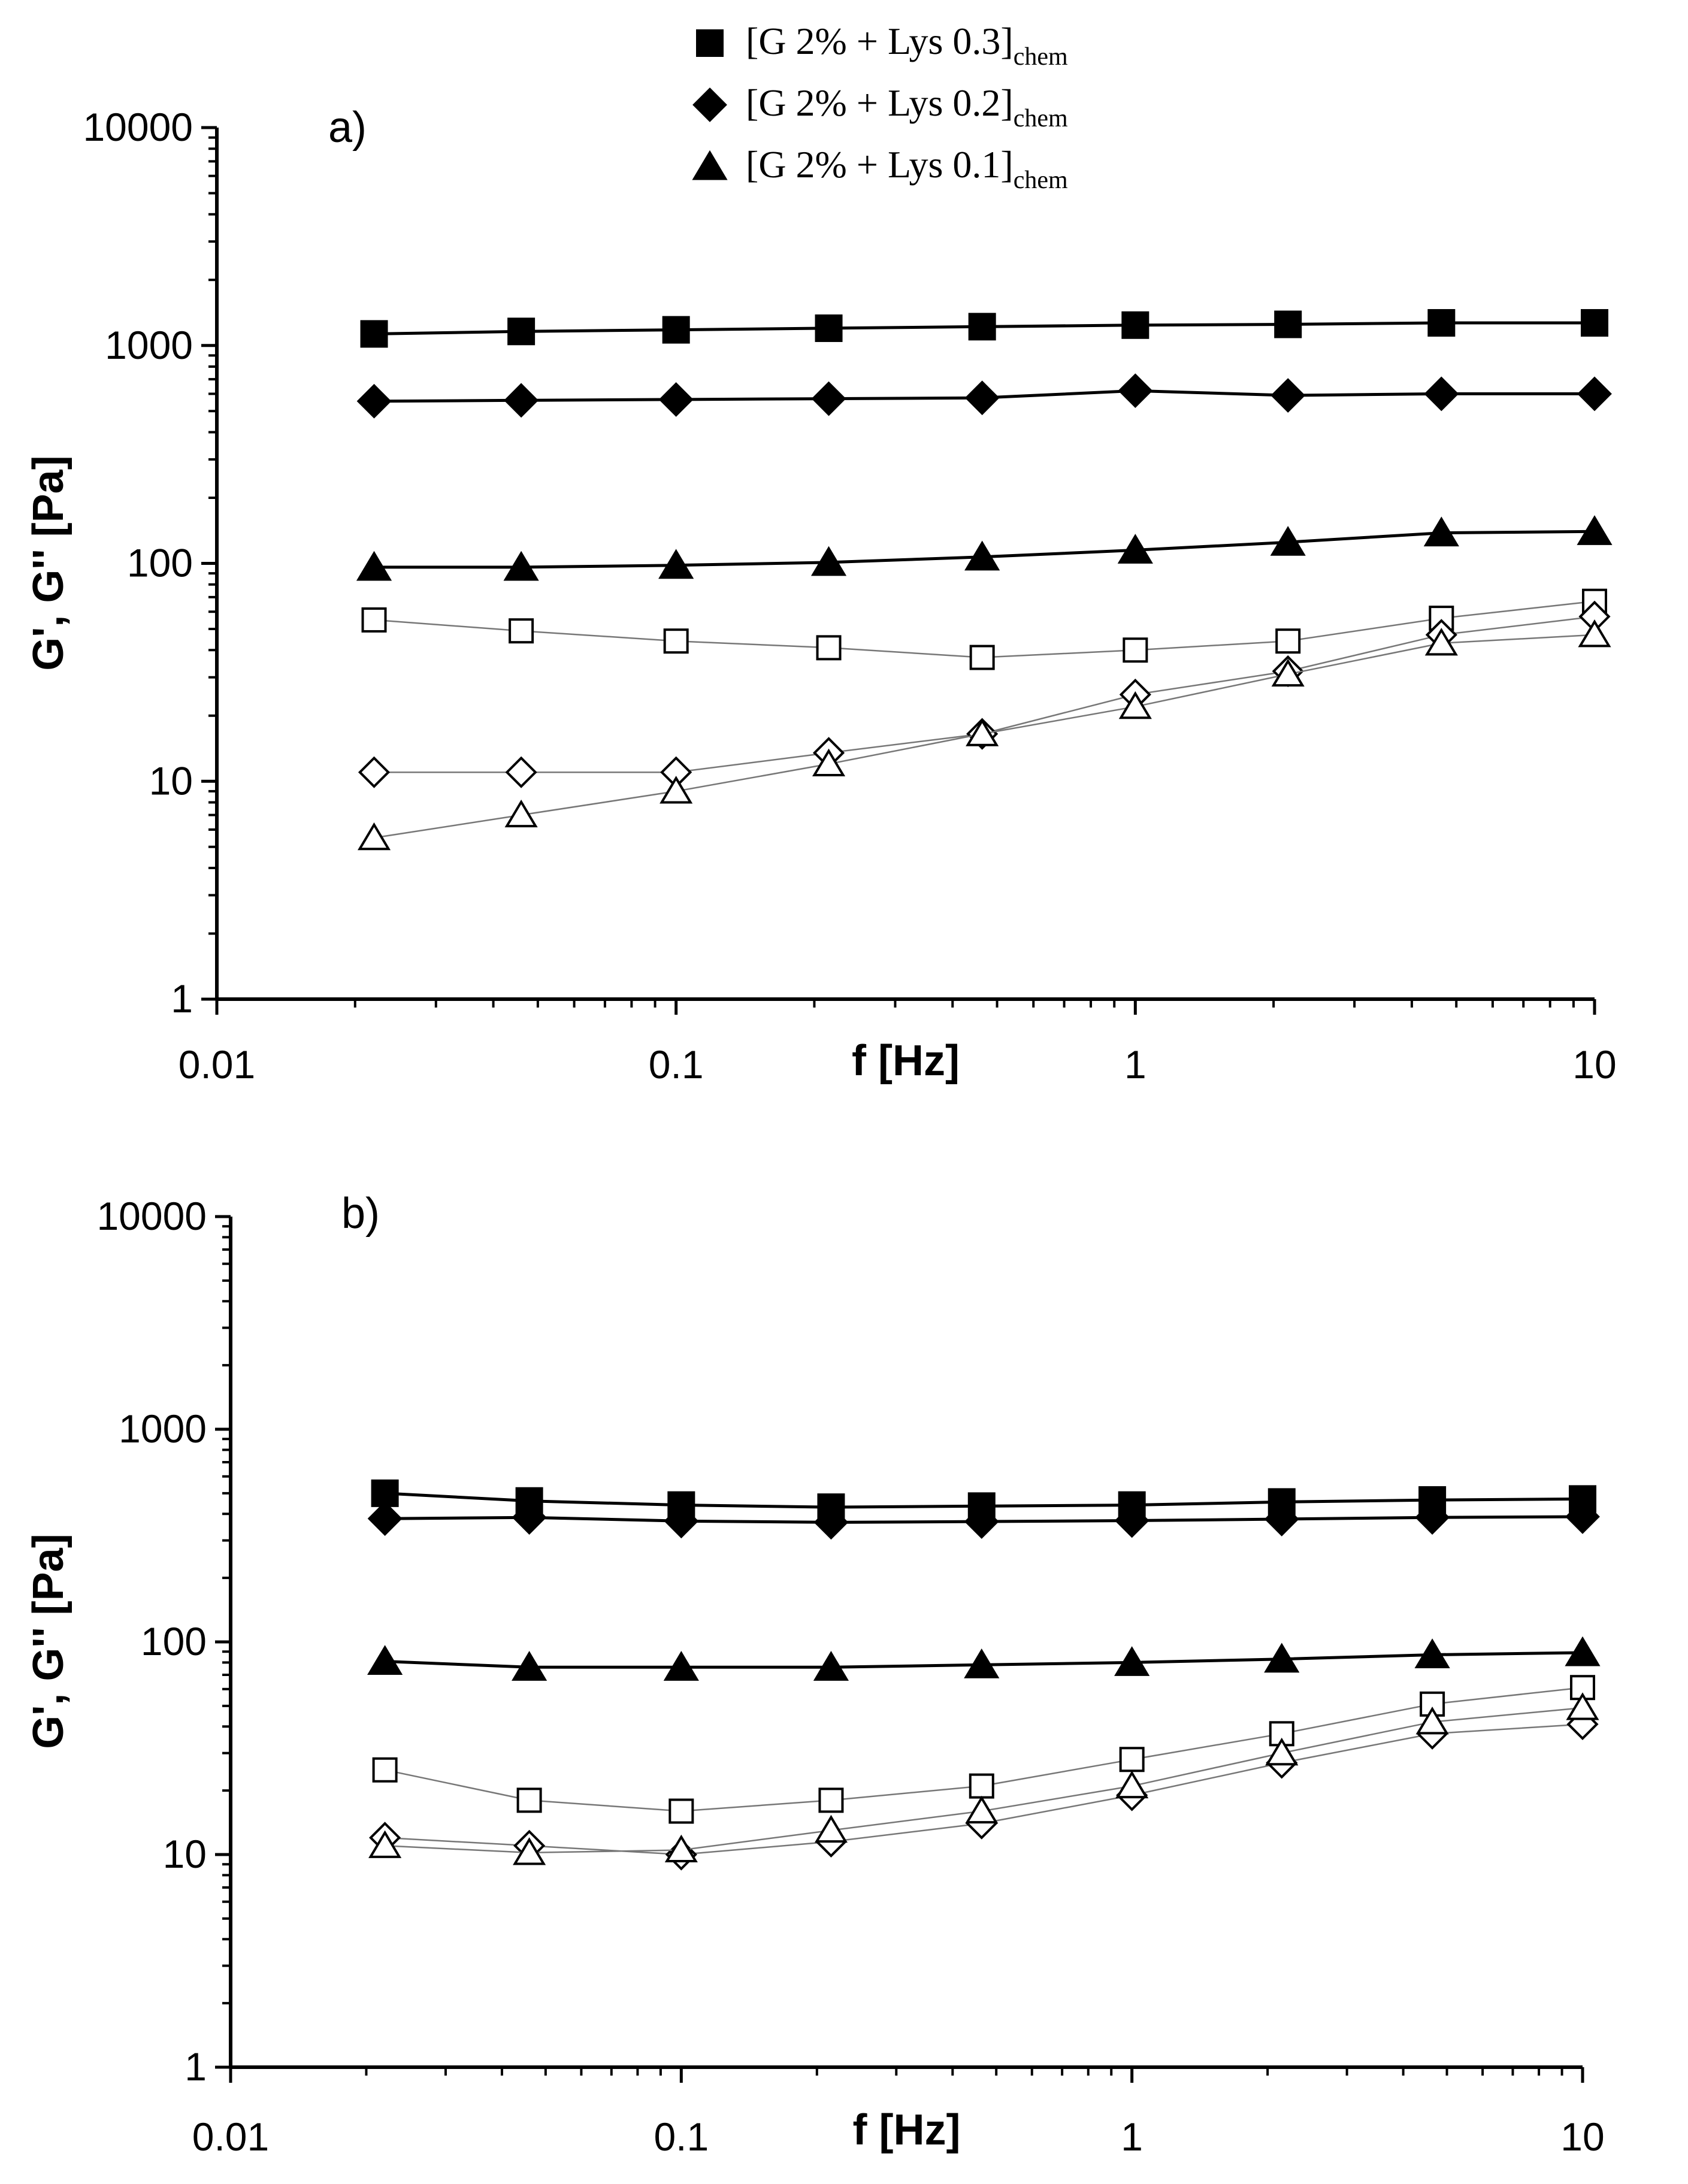 Image resolution: width=1688 pixels, height=2184 pixels. I want to click on panel-label: b), so click(360, 1214).